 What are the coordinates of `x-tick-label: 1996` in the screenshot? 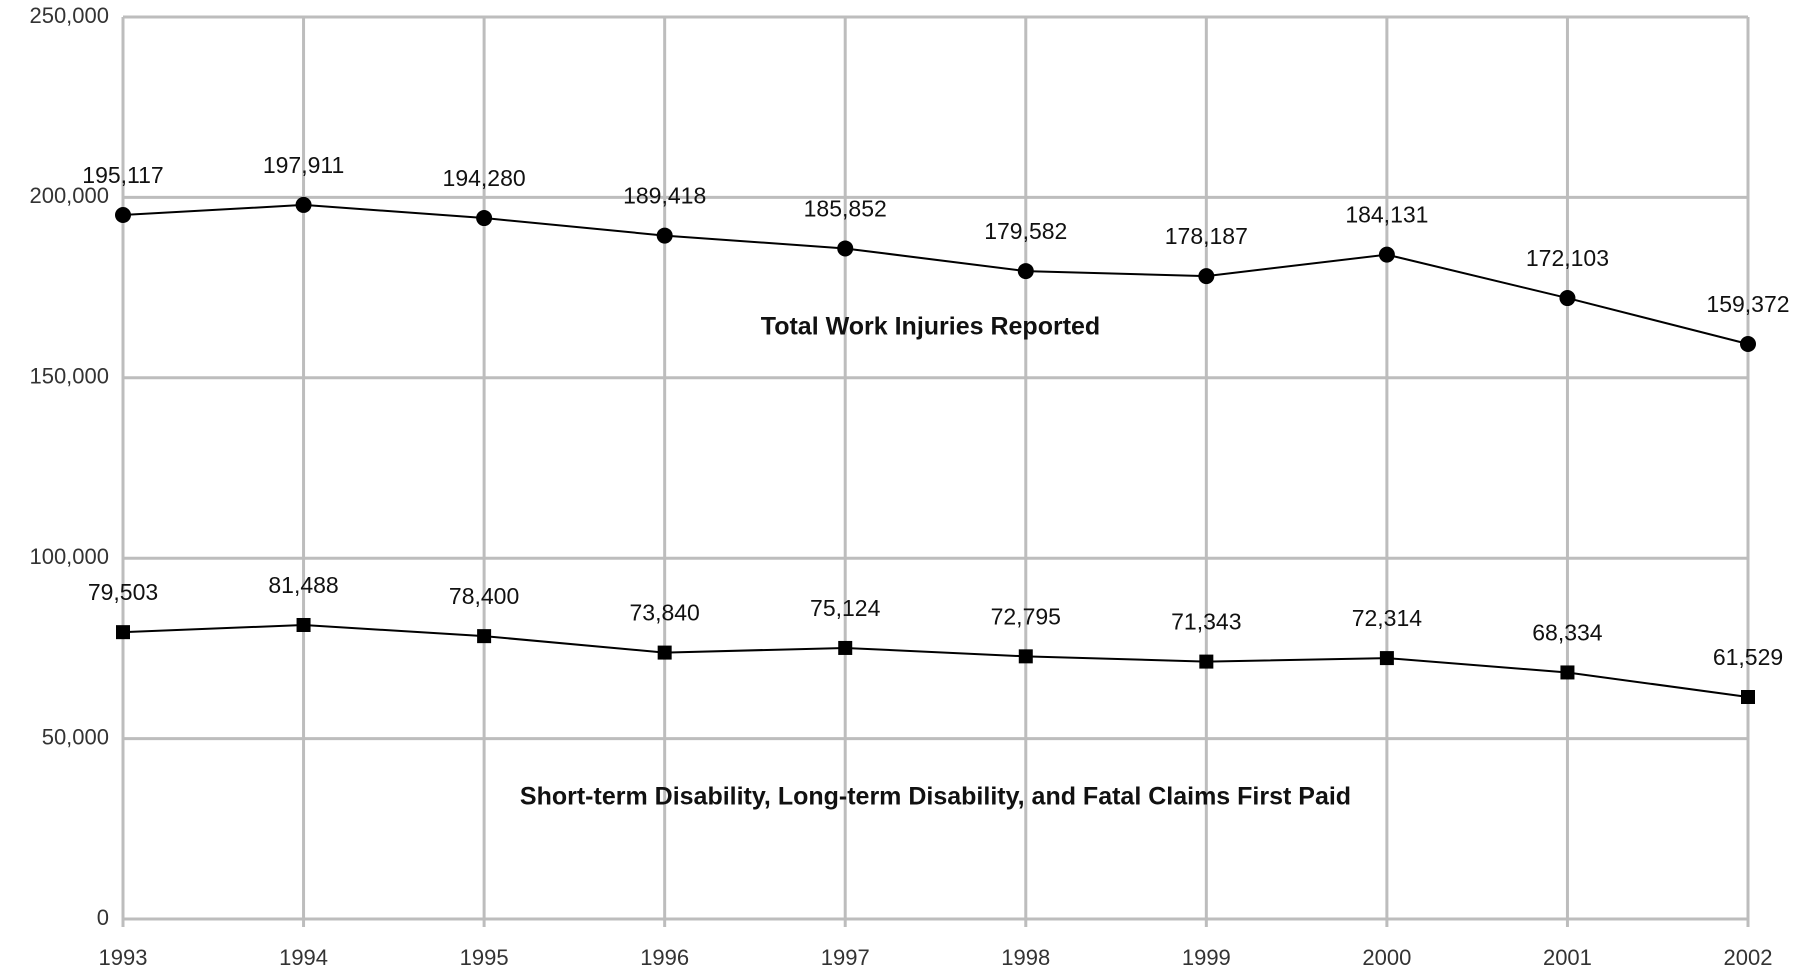 It's located at (664, 957).